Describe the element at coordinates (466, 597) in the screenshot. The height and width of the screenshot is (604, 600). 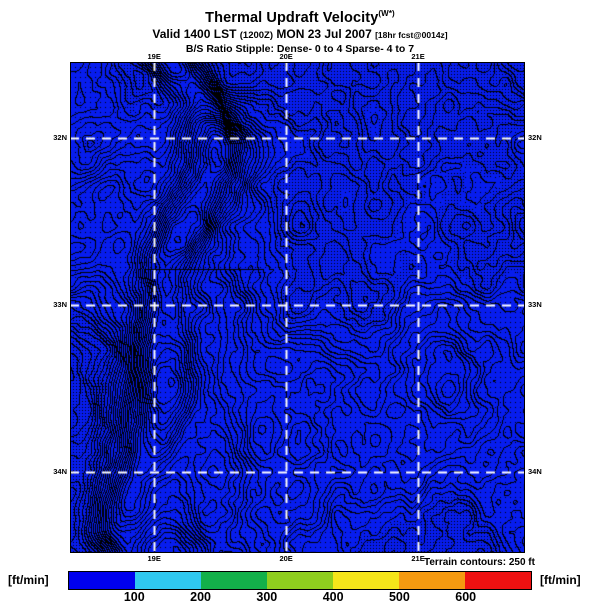
I see `colorbar-tick-600: 600` at that location.